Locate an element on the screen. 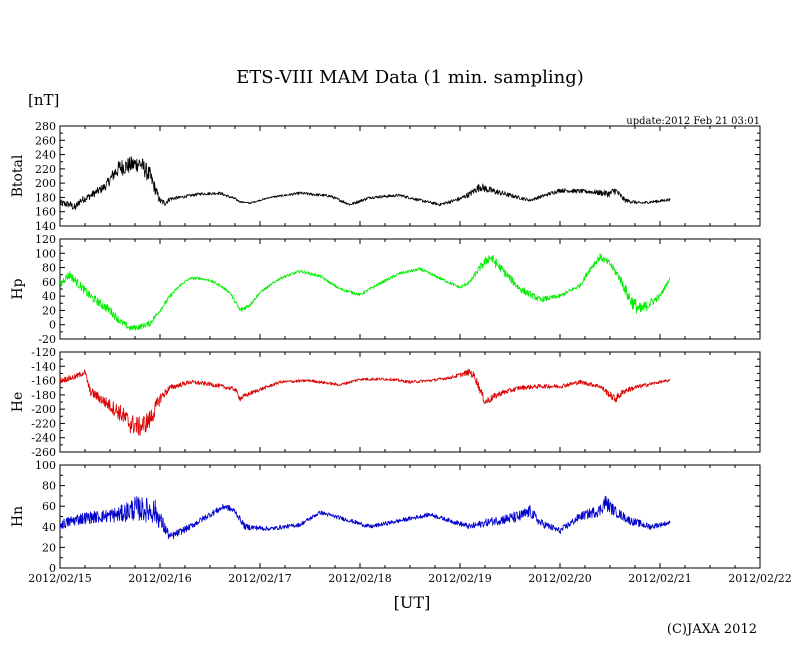 This screenshot has height=655, width=810. x-tick-label: 2012/02/18 is located at coordinates (359, 578).